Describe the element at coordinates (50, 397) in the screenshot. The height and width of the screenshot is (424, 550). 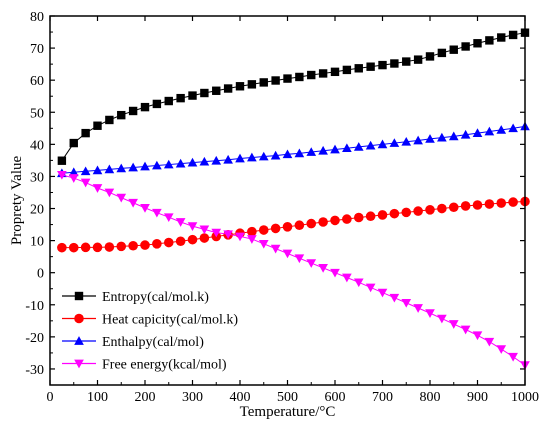
I see `x-tick-label: 0` at that location.